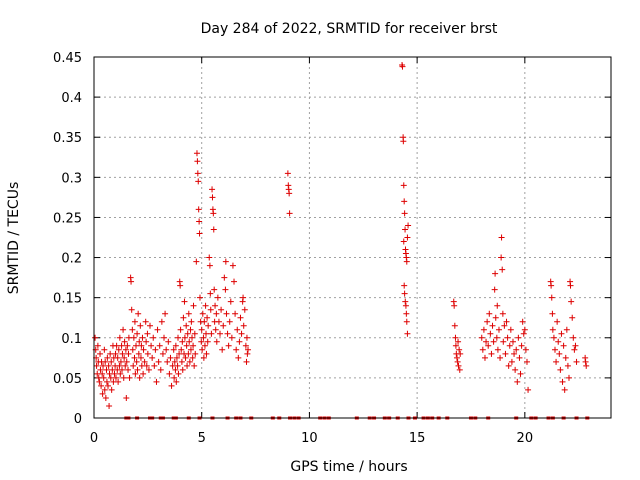 This screenshot has width=640, height=480. I want to click on x-tick-label: 20, so click(525, 438).